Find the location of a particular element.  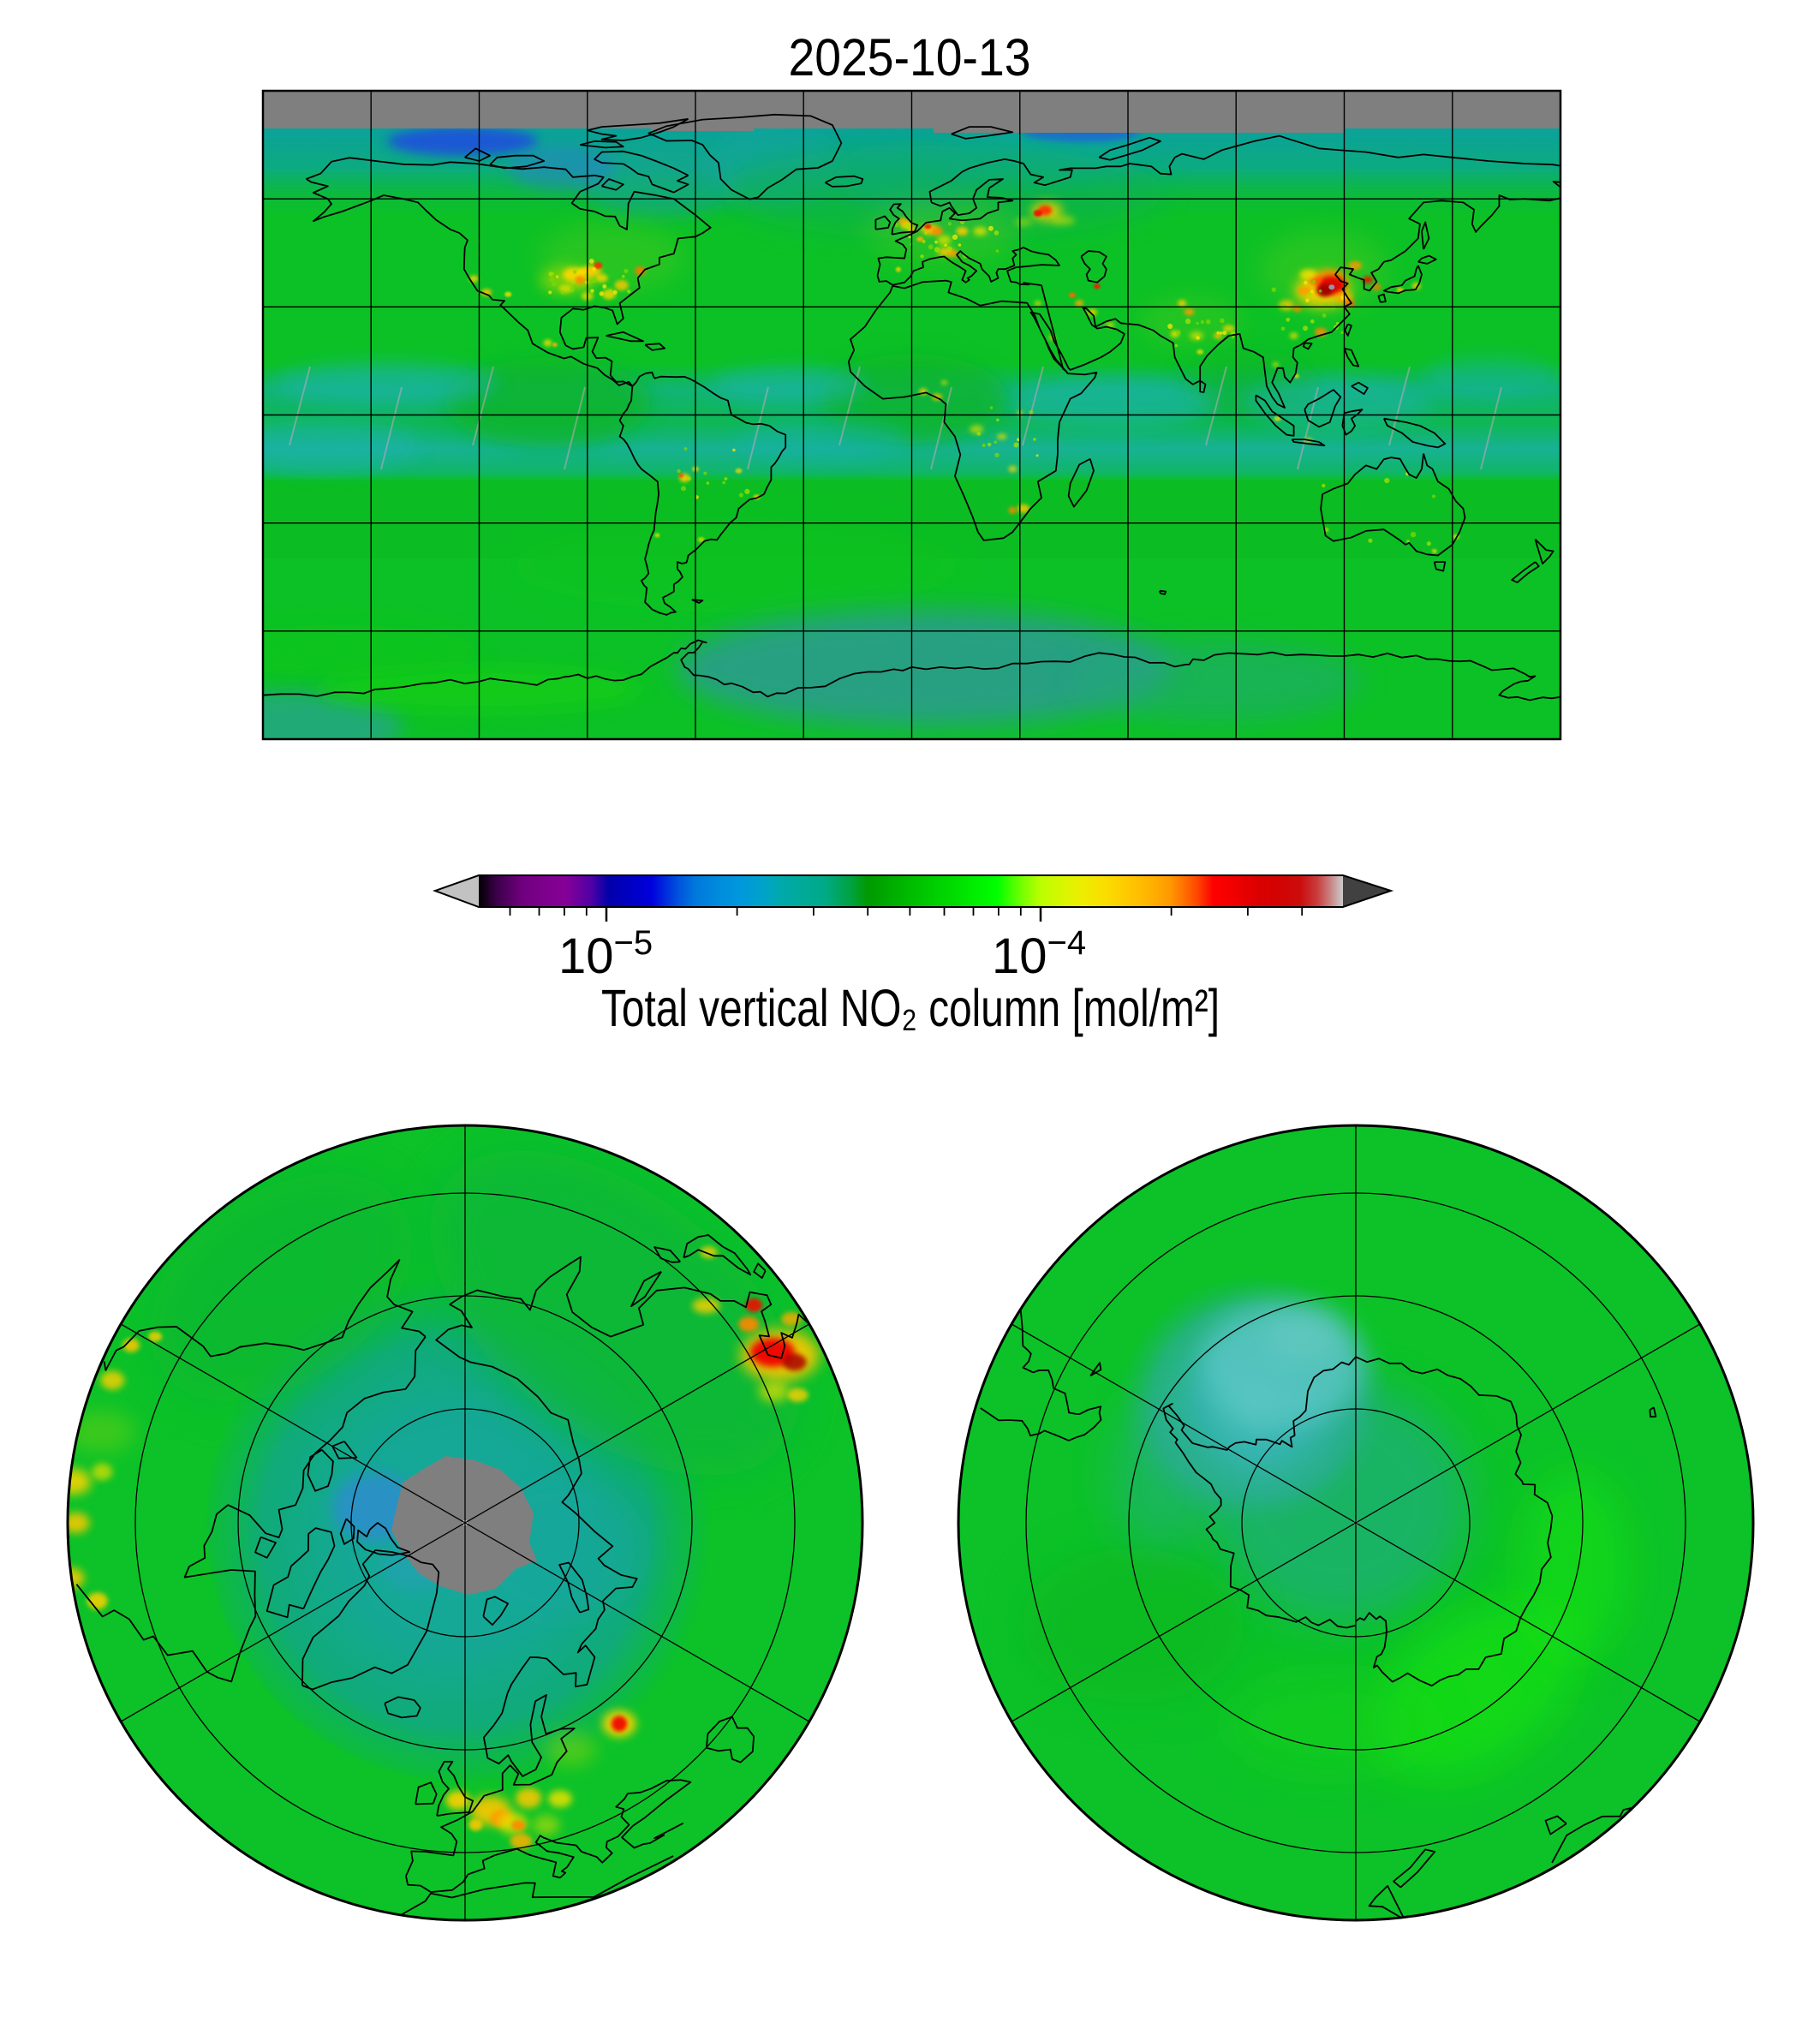

svg-text: 2025-10-13 is located at coordinates (910, 58).